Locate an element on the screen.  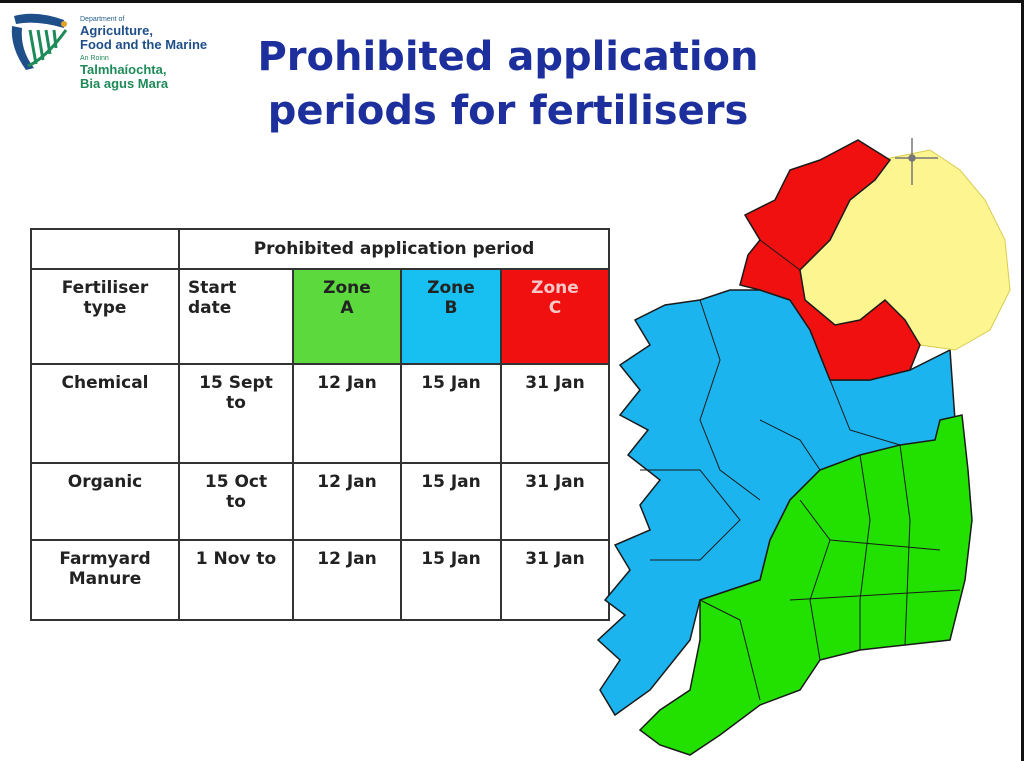
window-frame-top is located at coordinates (512, 1).